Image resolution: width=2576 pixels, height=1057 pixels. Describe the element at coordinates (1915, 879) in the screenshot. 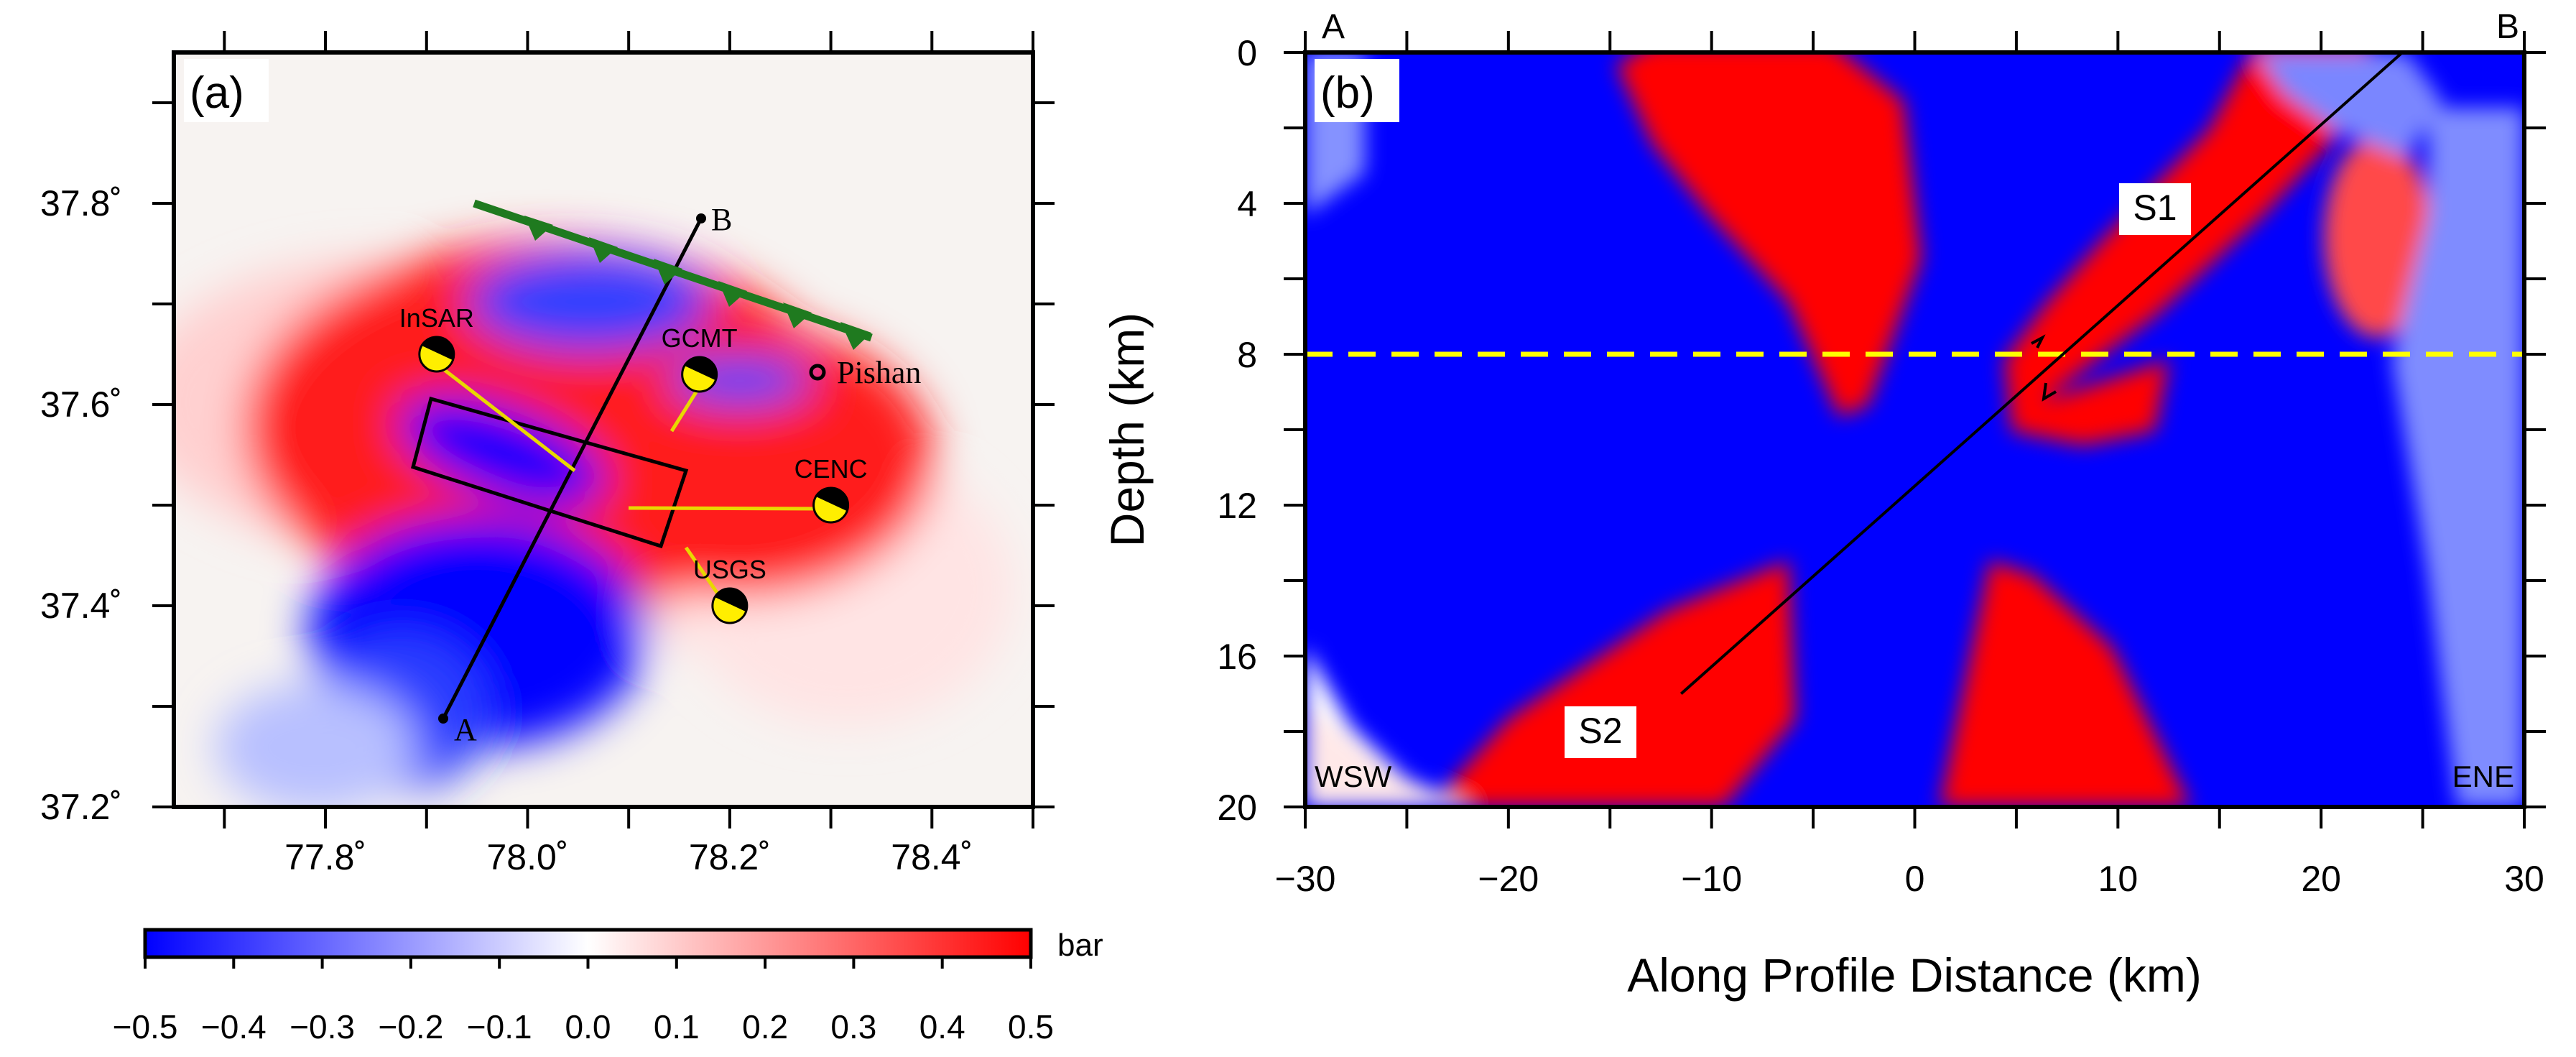

I see `panel-b-xtick-label-0: 0` at that location.